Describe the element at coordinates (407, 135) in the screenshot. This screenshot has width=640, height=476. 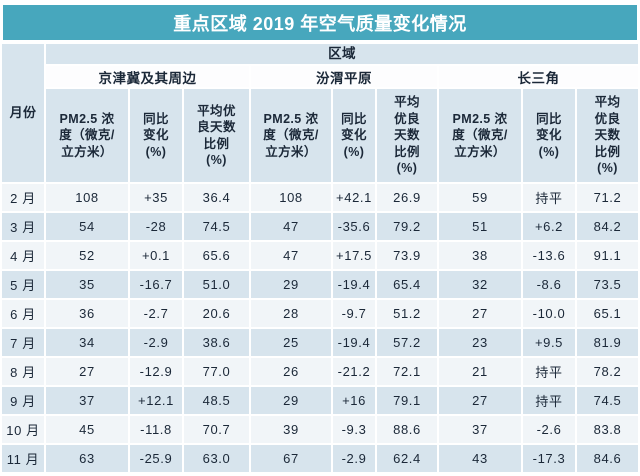
I see `header-gooddays-fenwei: 平均 优良 天数 比例 (%)` at that location.